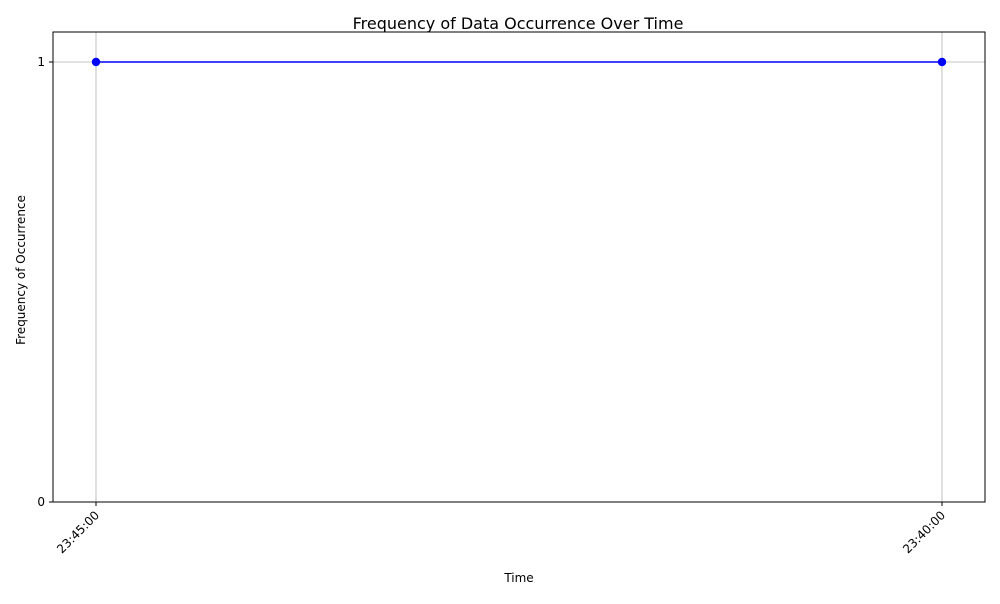 This screenshot has width=1000, height=604. I want to click on x-tick-label: 23:45:00, so click(78, 532).